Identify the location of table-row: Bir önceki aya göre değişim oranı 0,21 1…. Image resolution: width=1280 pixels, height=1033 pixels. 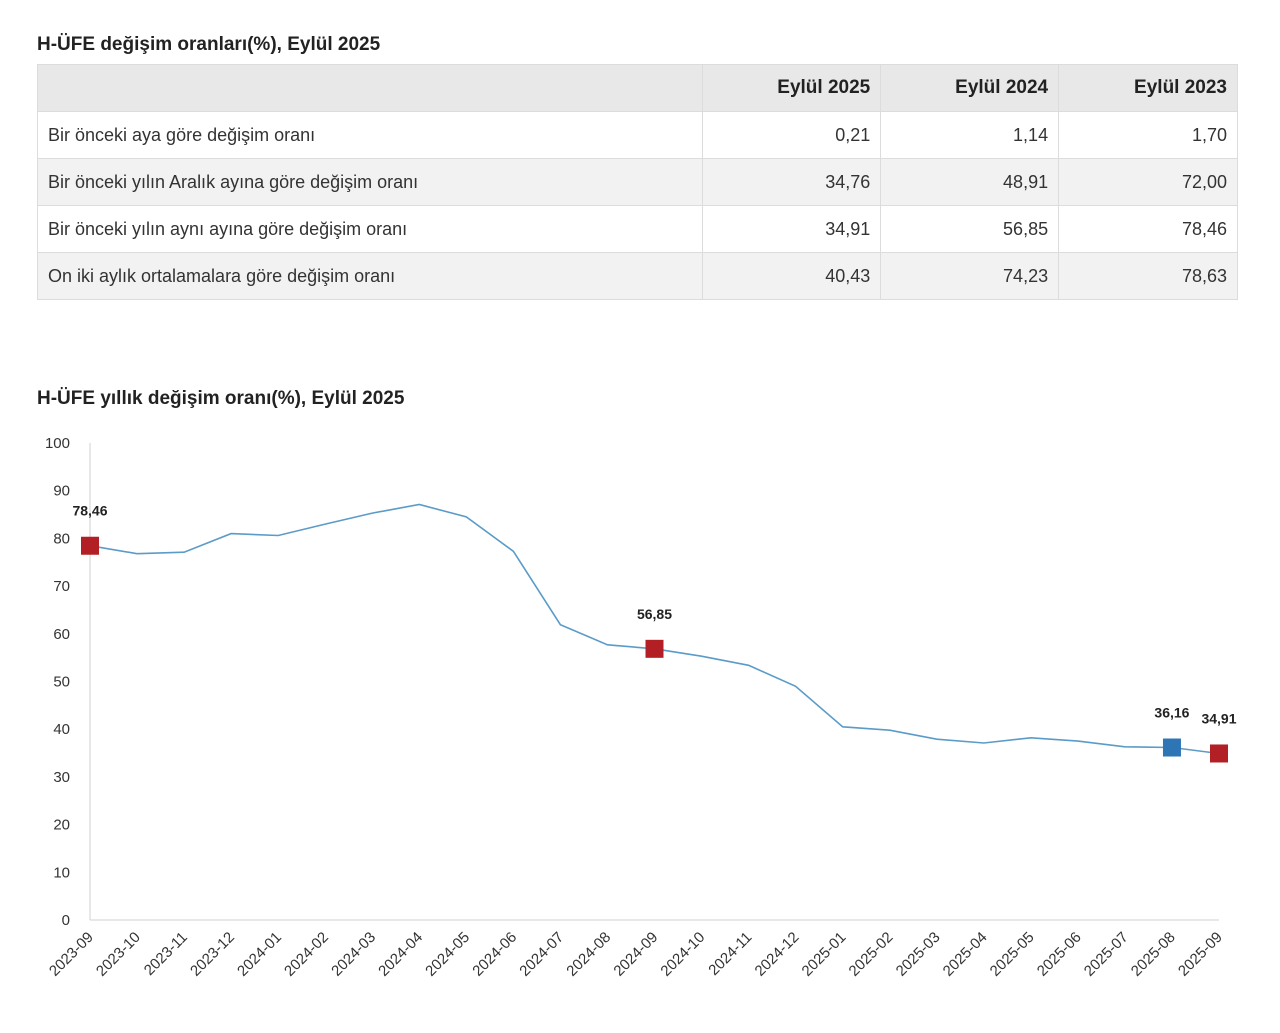
(637, 135).